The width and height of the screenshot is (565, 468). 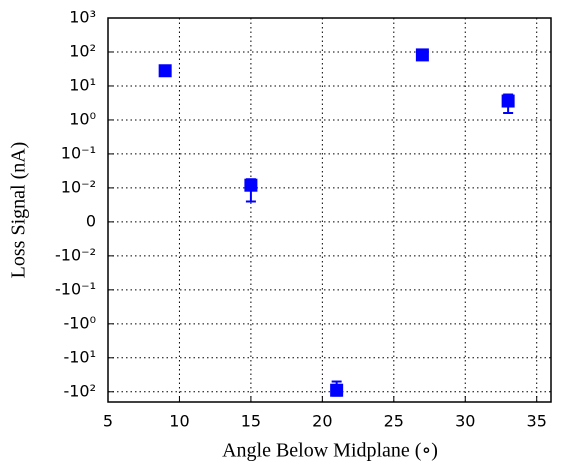 I want to click on y-tick-label: -10¹, so click(x=79, y=356).